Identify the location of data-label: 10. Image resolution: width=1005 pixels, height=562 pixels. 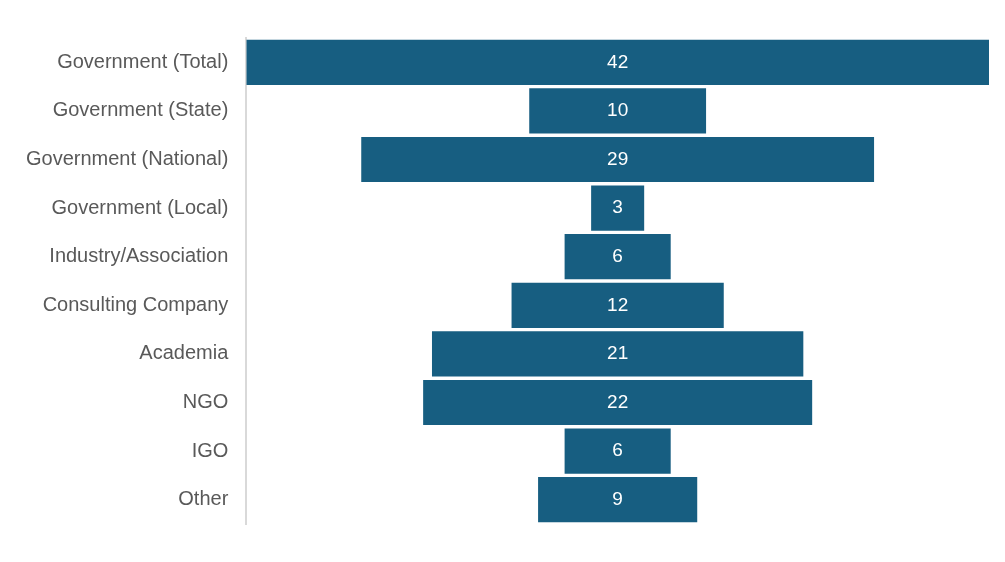
(618, 110).